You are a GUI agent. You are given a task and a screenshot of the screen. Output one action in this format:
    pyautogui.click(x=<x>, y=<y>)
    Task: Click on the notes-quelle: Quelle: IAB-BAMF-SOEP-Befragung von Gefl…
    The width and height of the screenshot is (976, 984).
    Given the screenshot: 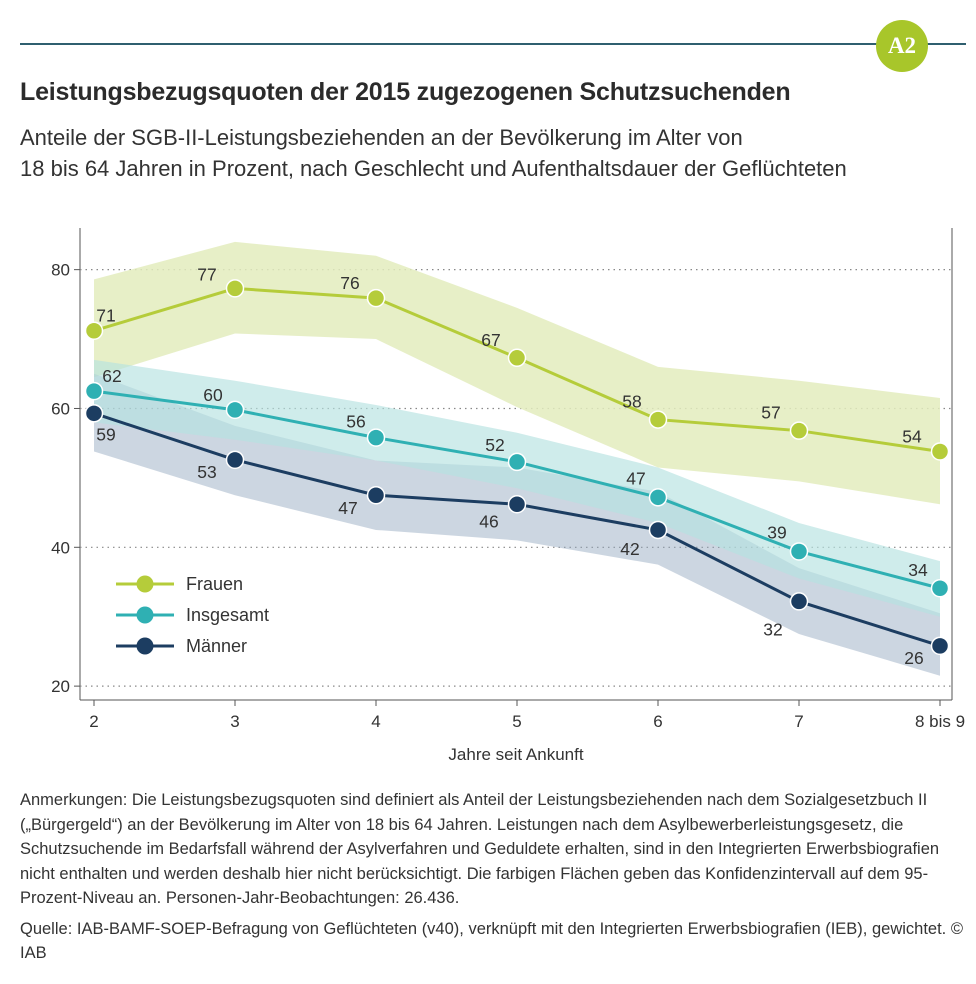 What is the action you would take?
    pyautogui.click(x=491, y=941)
    